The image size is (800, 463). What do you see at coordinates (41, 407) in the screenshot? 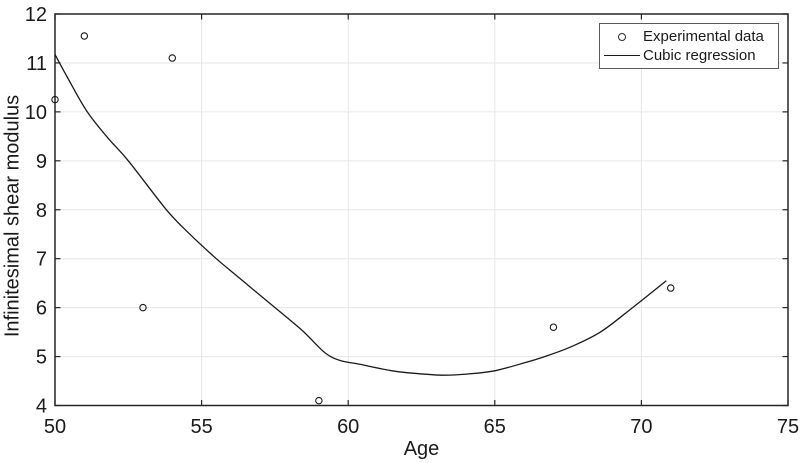
I see `y-tick-label: 4` at bounding box center [41, 407].